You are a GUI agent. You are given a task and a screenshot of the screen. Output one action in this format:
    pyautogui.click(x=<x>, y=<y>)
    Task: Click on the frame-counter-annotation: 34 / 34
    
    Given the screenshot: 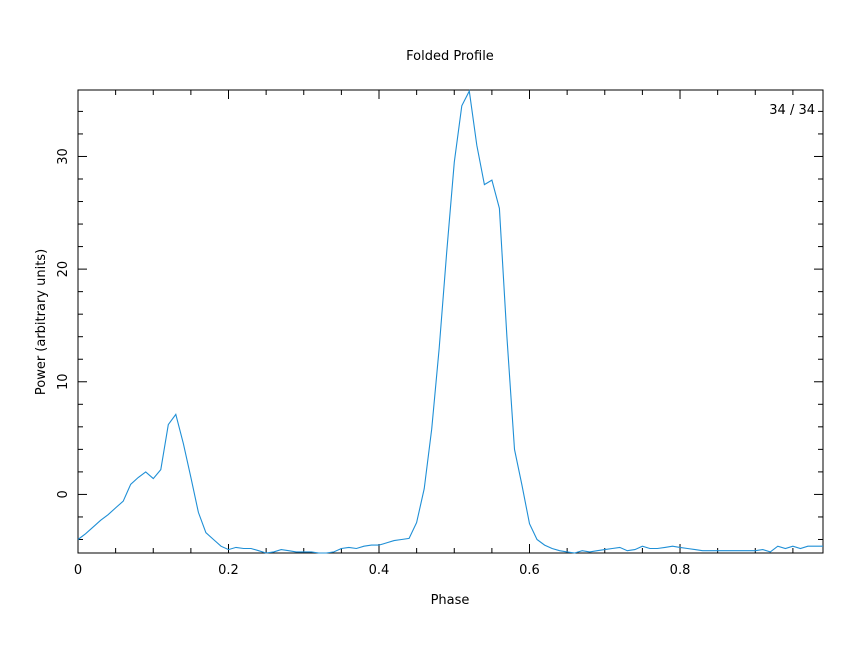 What is the action you would take?
    pyautogui.click(x=792, y=110)
    